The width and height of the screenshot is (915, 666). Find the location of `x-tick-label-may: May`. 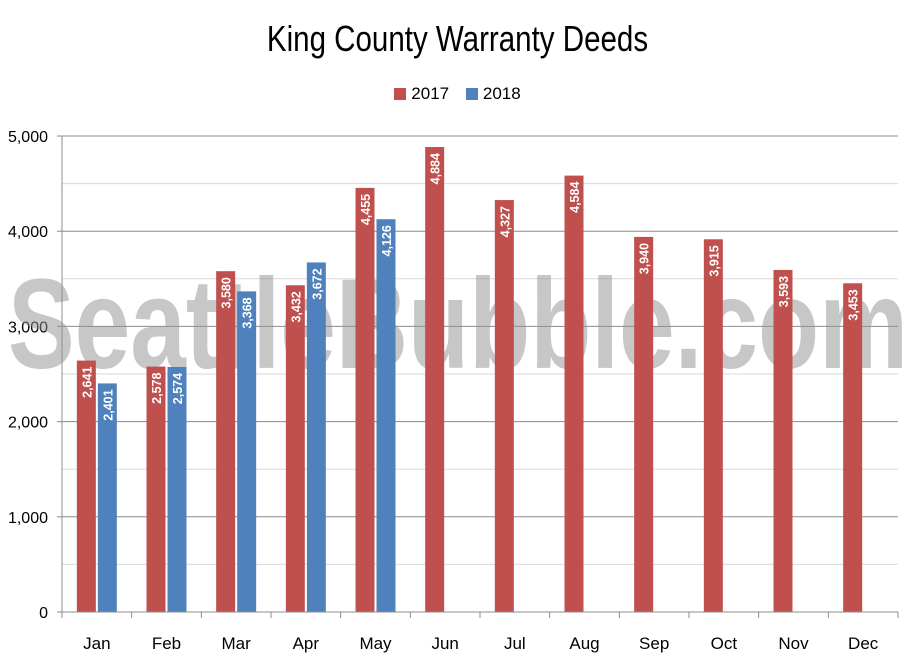

x-tick-label-may: May is located at coordinates (375, 643).